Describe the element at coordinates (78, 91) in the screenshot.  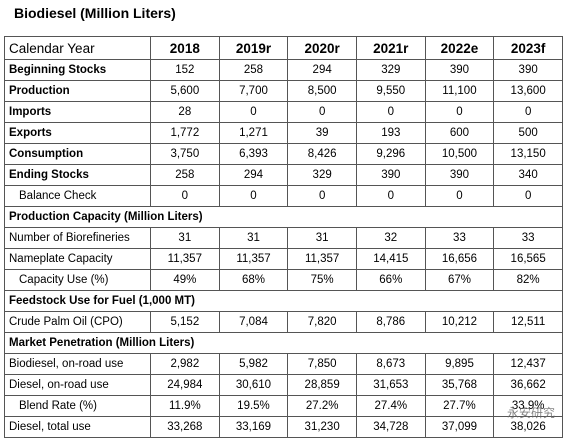
I see `row-label: Production` at that location.